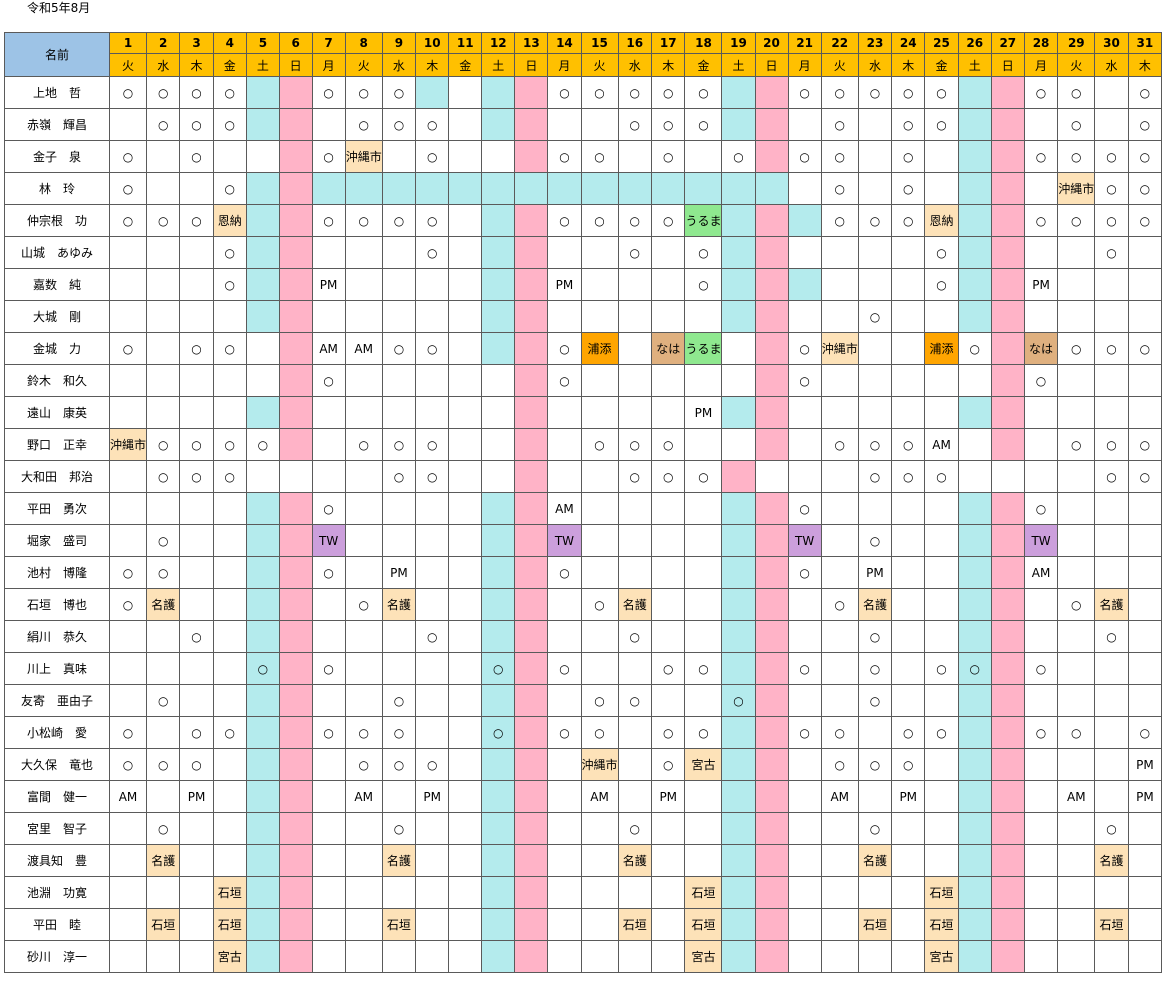 This screenshot has height=984, width=1162. Describe the element at coordinates (635, 860) in the screenshot. I see `schedule-cell-day-16: 名護` at that location.